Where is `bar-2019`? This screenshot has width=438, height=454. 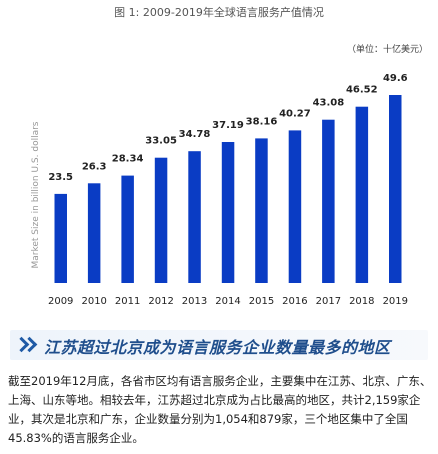 bar-2019 is located at coordinates (395, 189).